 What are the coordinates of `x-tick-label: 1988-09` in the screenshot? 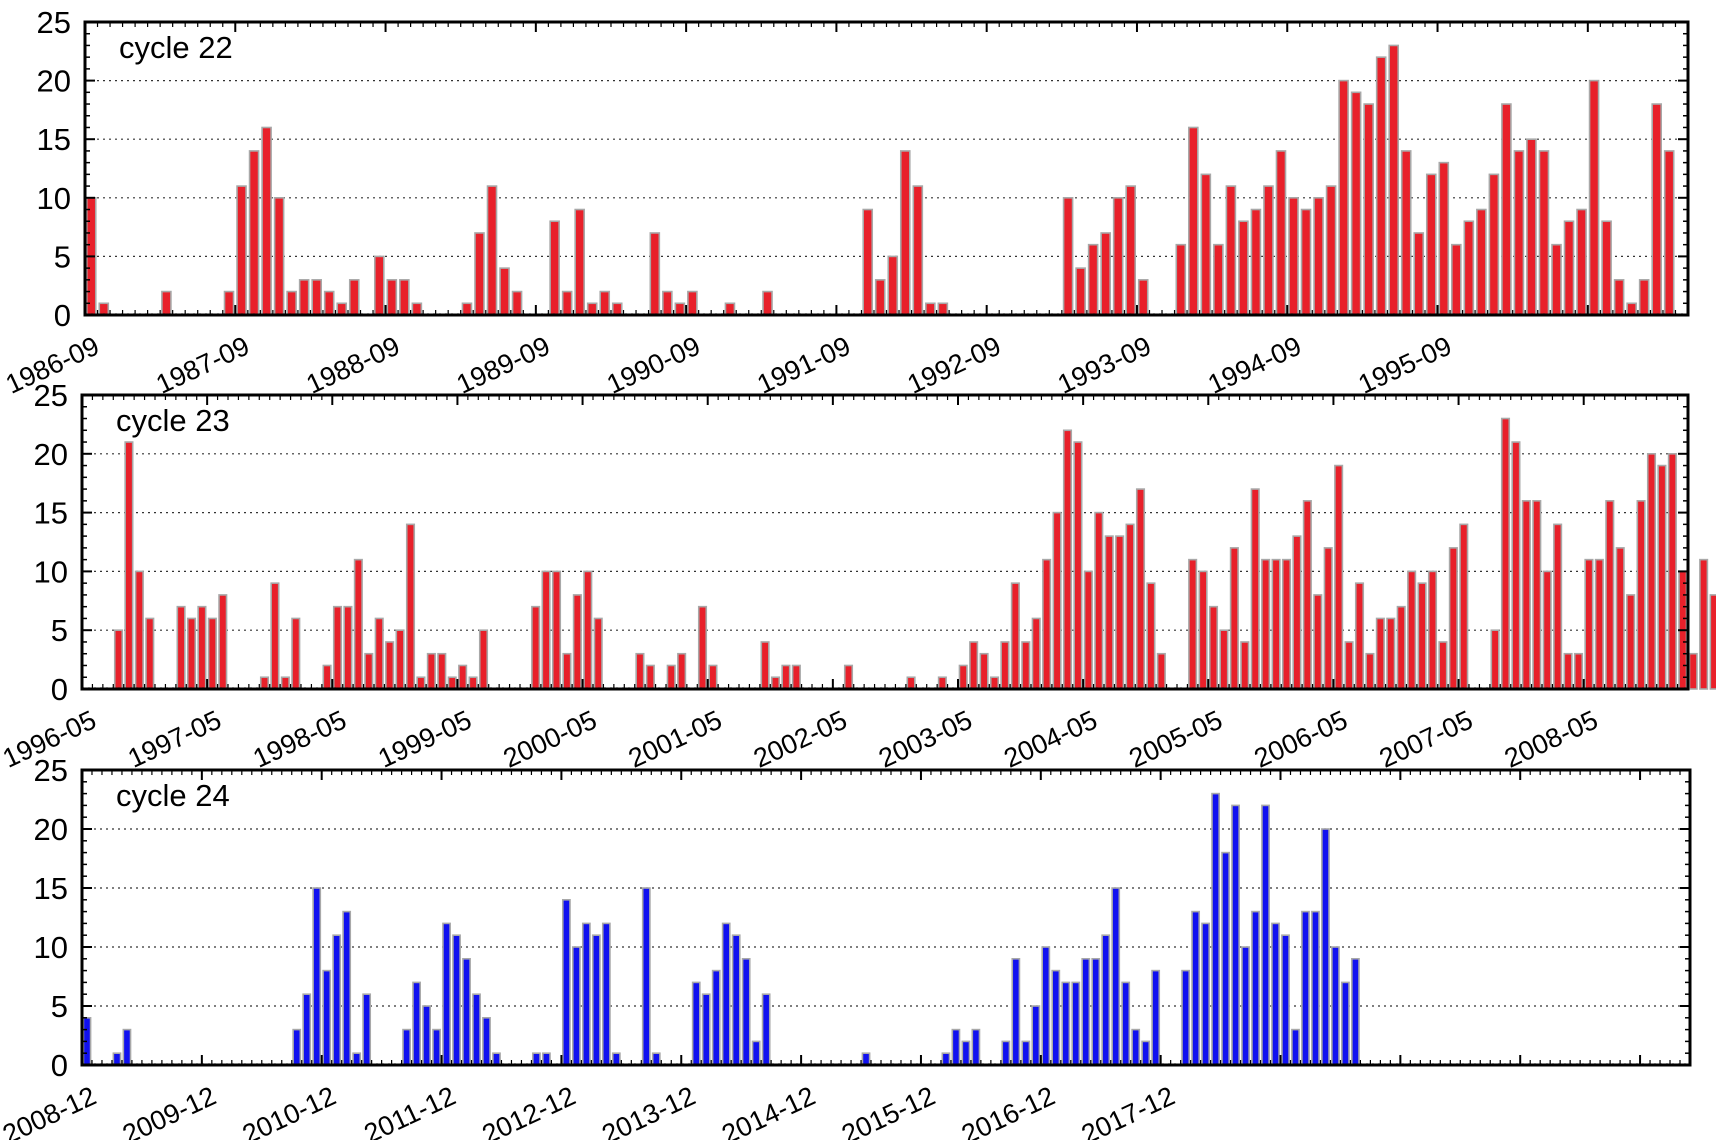 It's located at (353, 365).